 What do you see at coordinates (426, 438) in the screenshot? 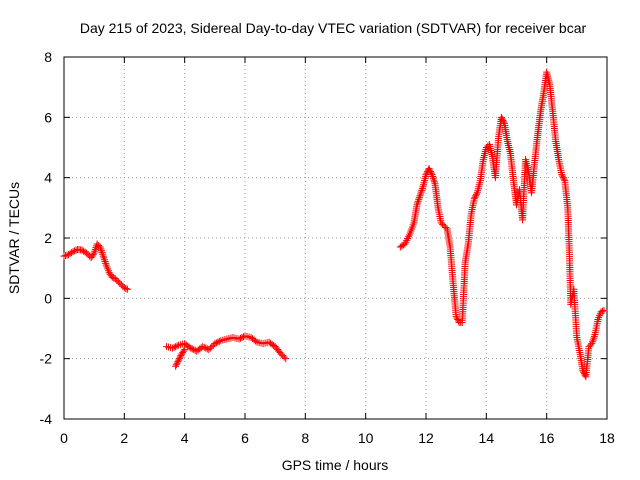
I see `x-tick-label: 12` at bounding box center [426, 438].